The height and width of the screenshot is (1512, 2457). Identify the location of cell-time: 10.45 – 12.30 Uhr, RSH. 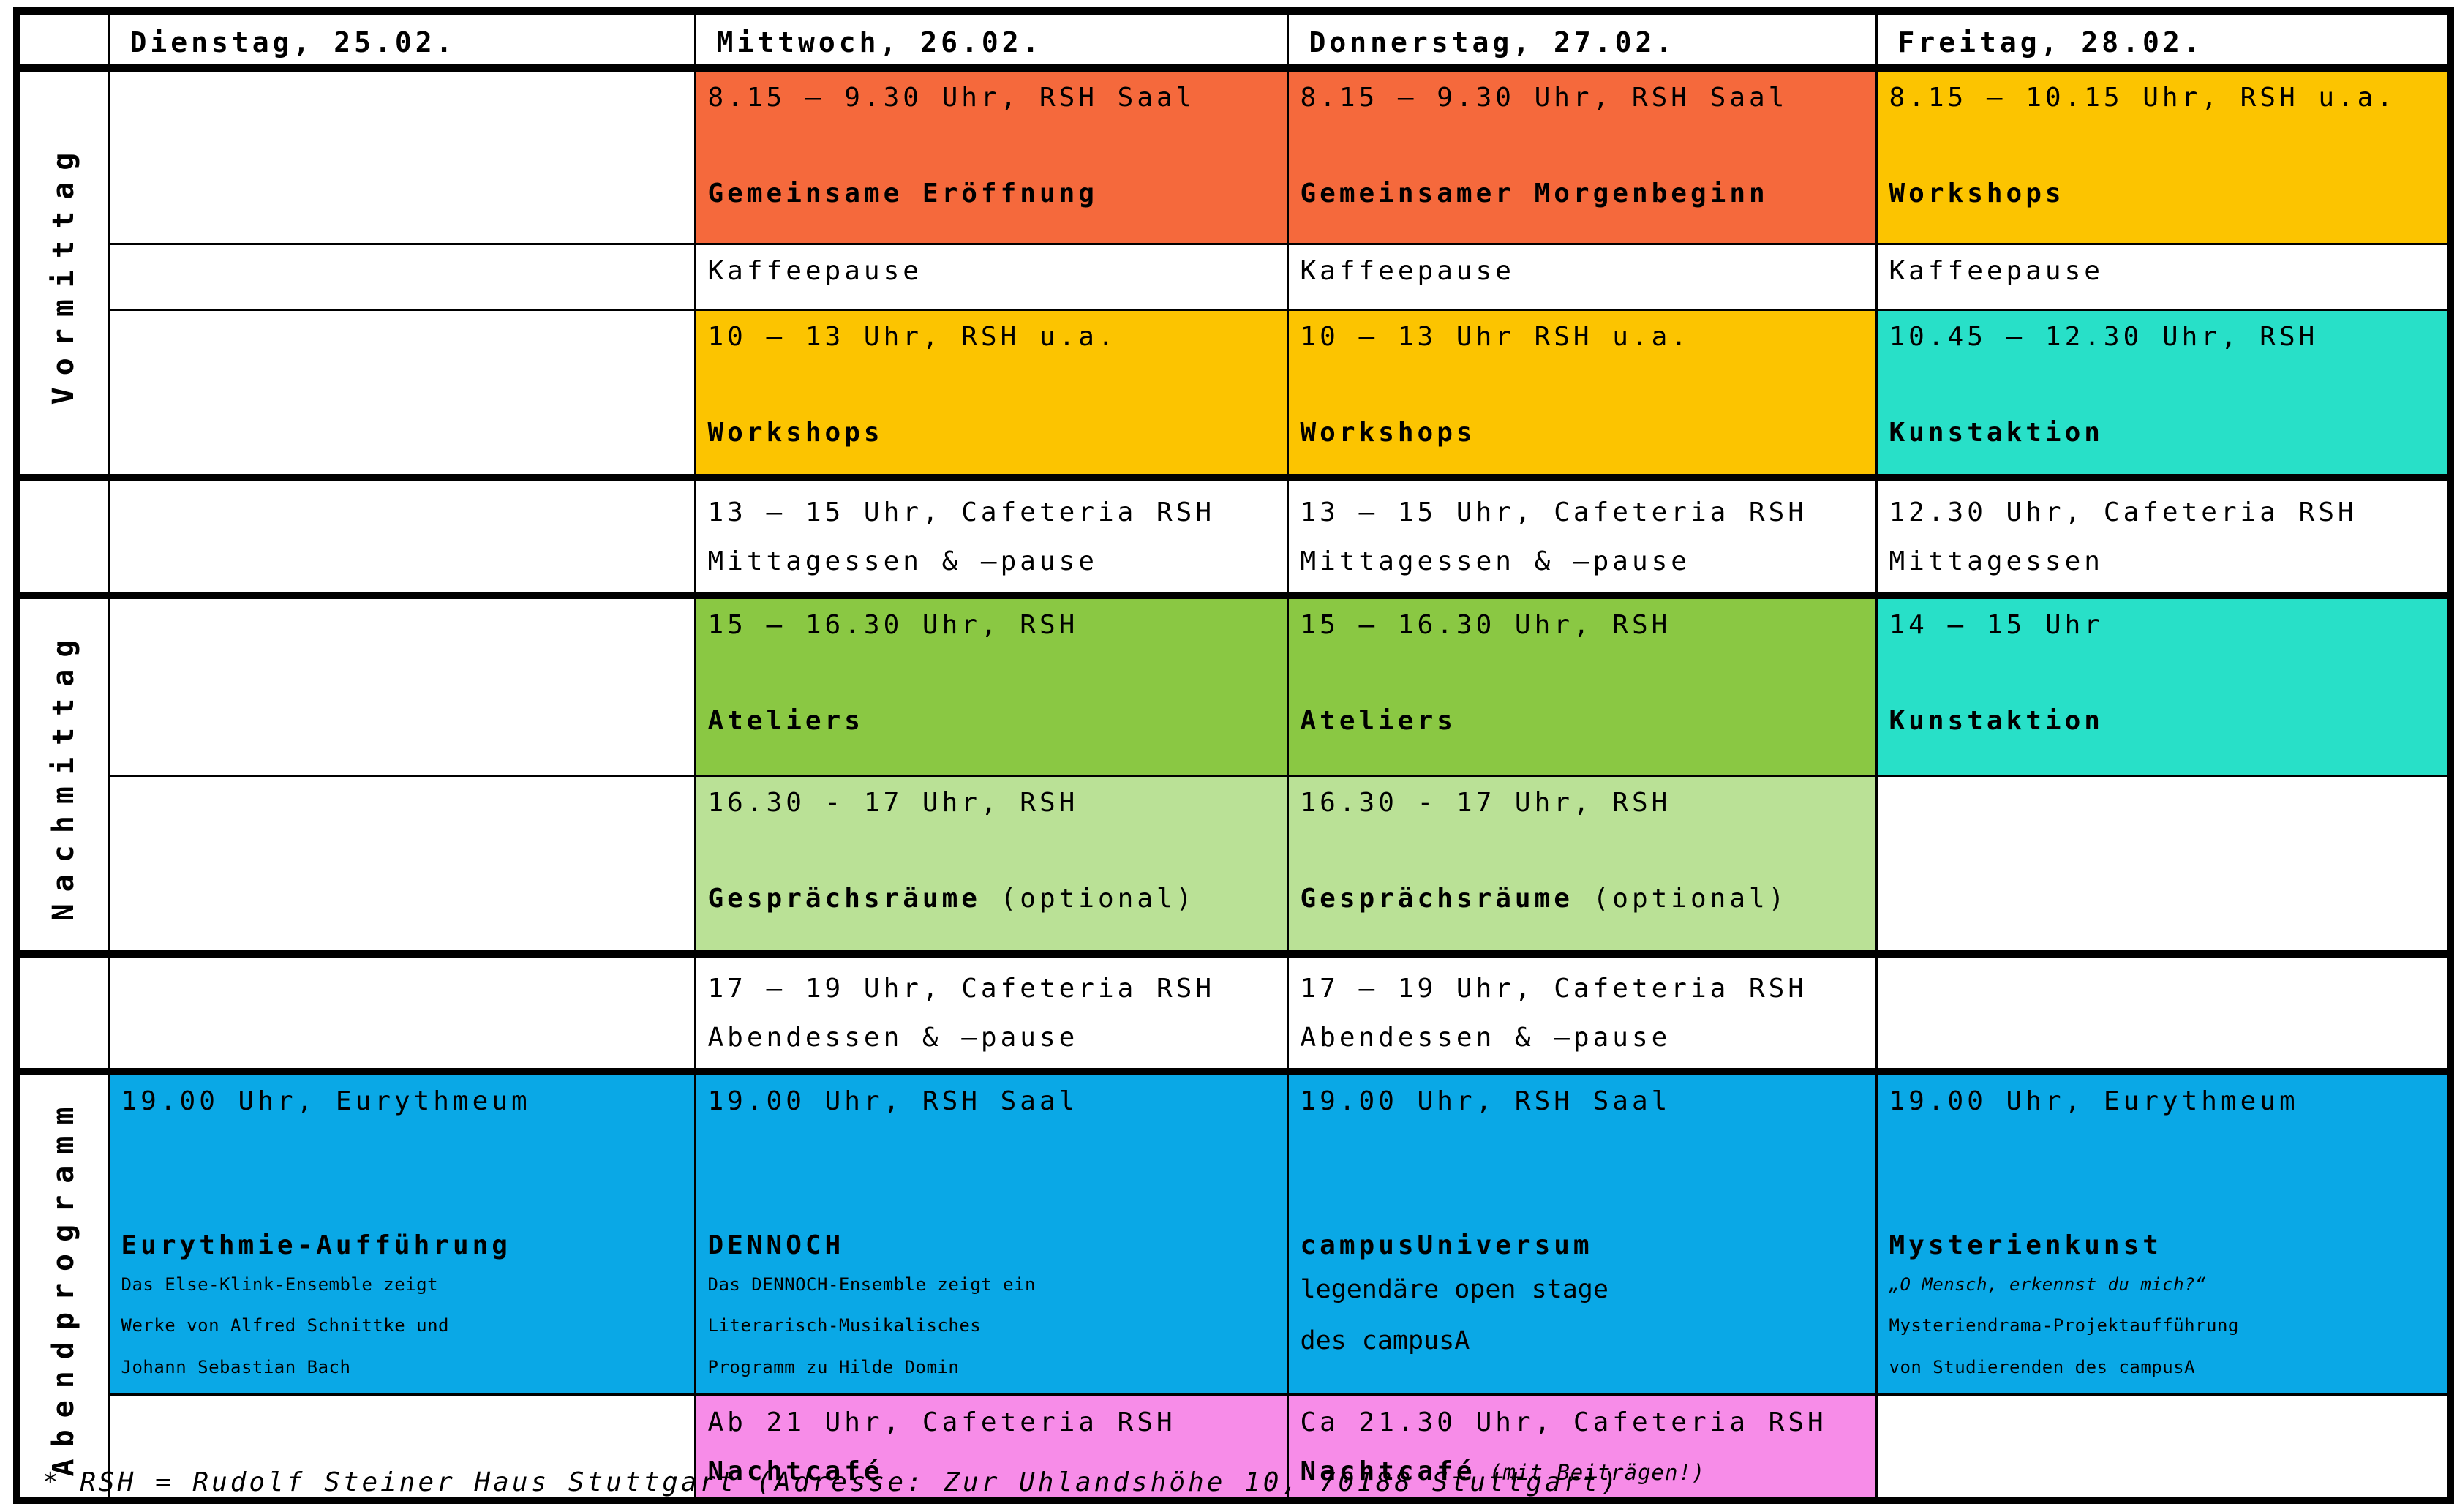
(2104, 336).